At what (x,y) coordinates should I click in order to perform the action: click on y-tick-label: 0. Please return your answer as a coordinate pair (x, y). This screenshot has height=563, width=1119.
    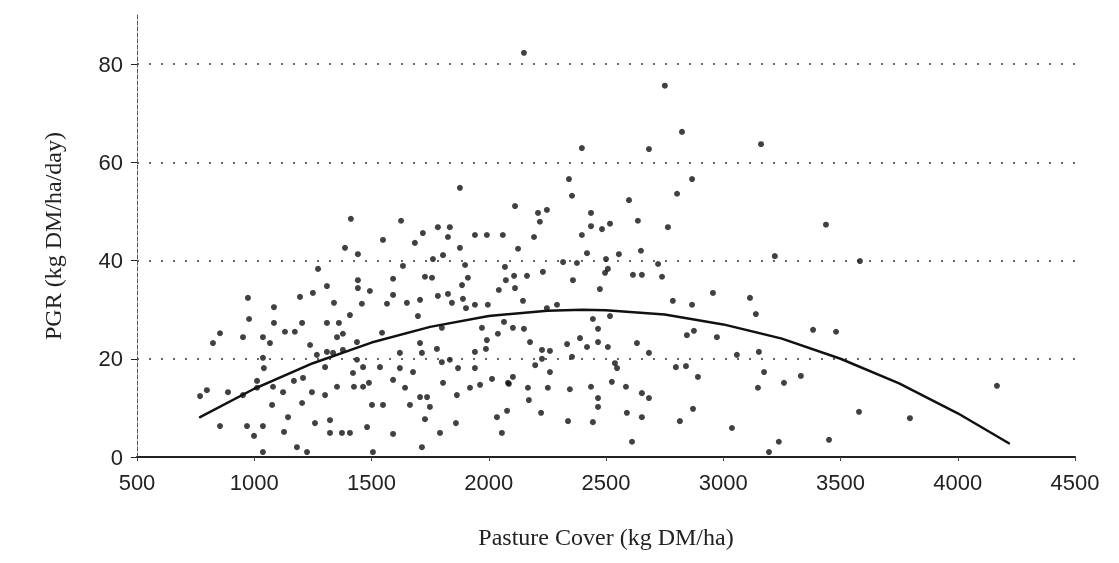
    Looking at the image, I should click on (116, 457).